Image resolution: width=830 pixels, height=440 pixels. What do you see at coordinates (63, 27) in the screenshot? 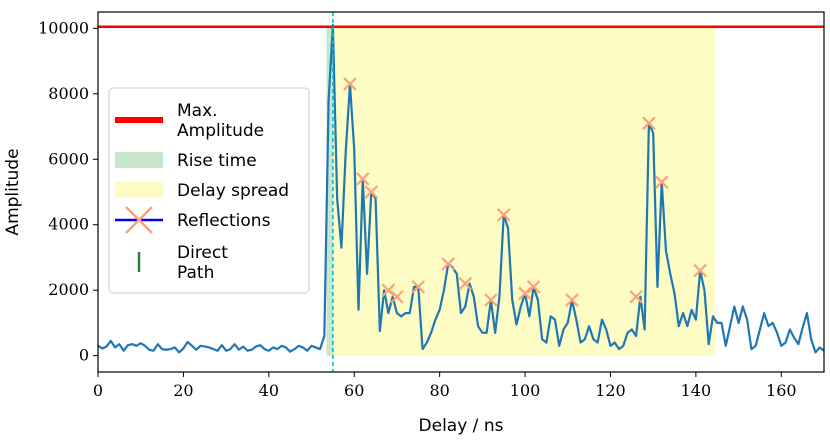
I see `y-tick-label: 10000` at bounding box center [63, 27].